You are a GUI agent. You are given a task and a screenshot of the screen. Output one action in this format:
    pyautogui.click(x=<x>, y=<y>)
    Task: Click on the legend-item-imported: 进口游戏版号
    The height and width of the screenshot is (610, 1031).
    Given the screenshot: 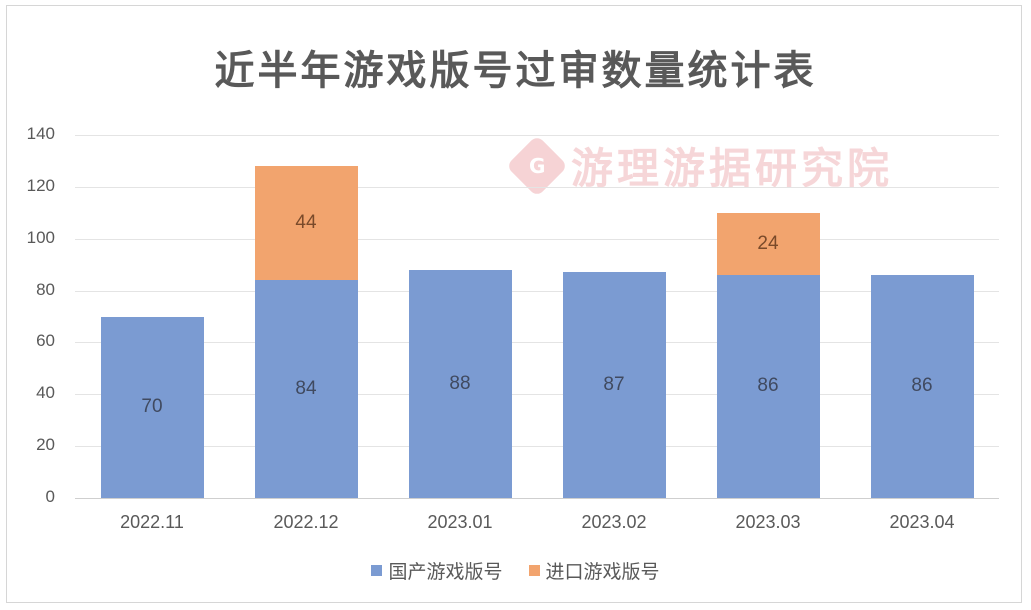 What is the action you would take?
    pyautogui.click(x=594, y=570)
    